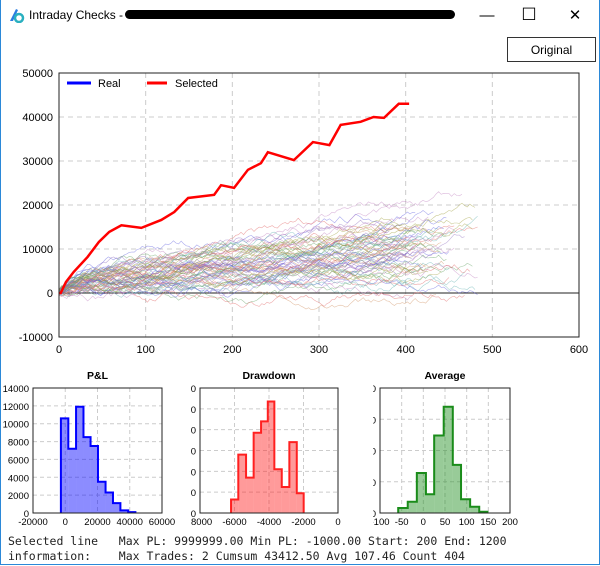 Image resolution: width=600 pixels, height=566 pixels. What do you see at coordinates (488, 522) in the screenshot?
I see `x-tick-label: 150` at bounding box center [488, 522].